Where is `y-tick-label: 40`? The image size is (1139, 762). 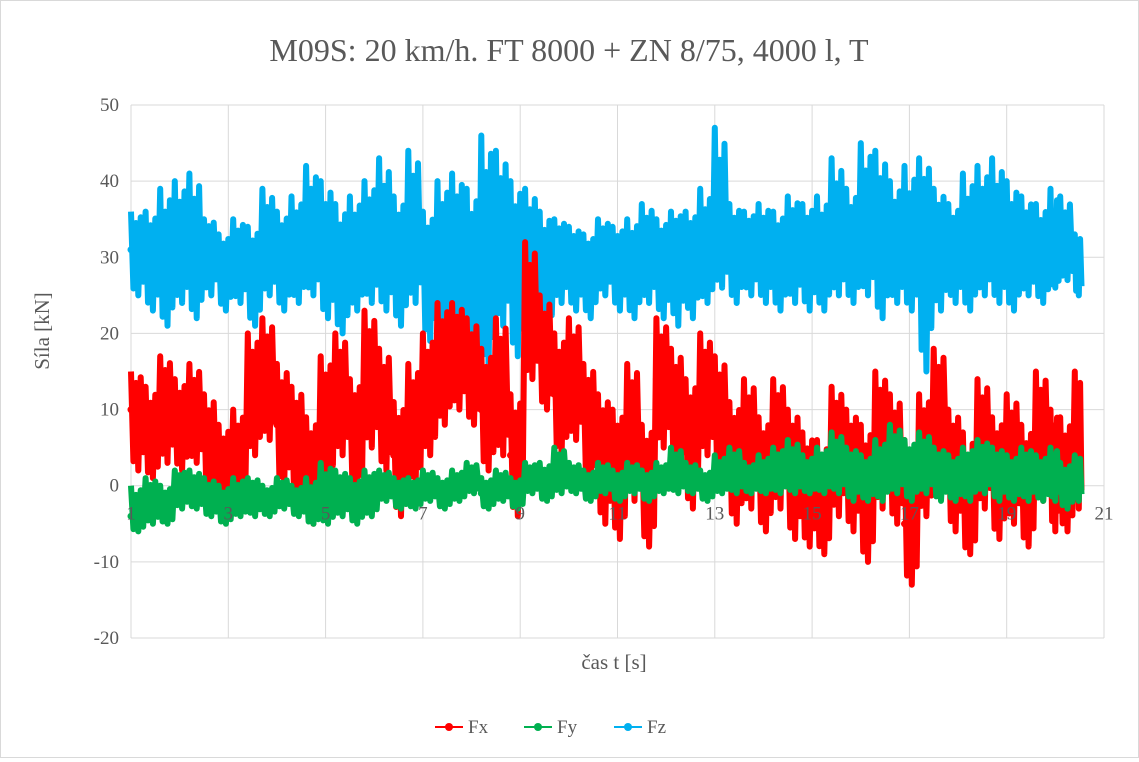 y-tick-label: 40 is located at coordinates (109, 181).